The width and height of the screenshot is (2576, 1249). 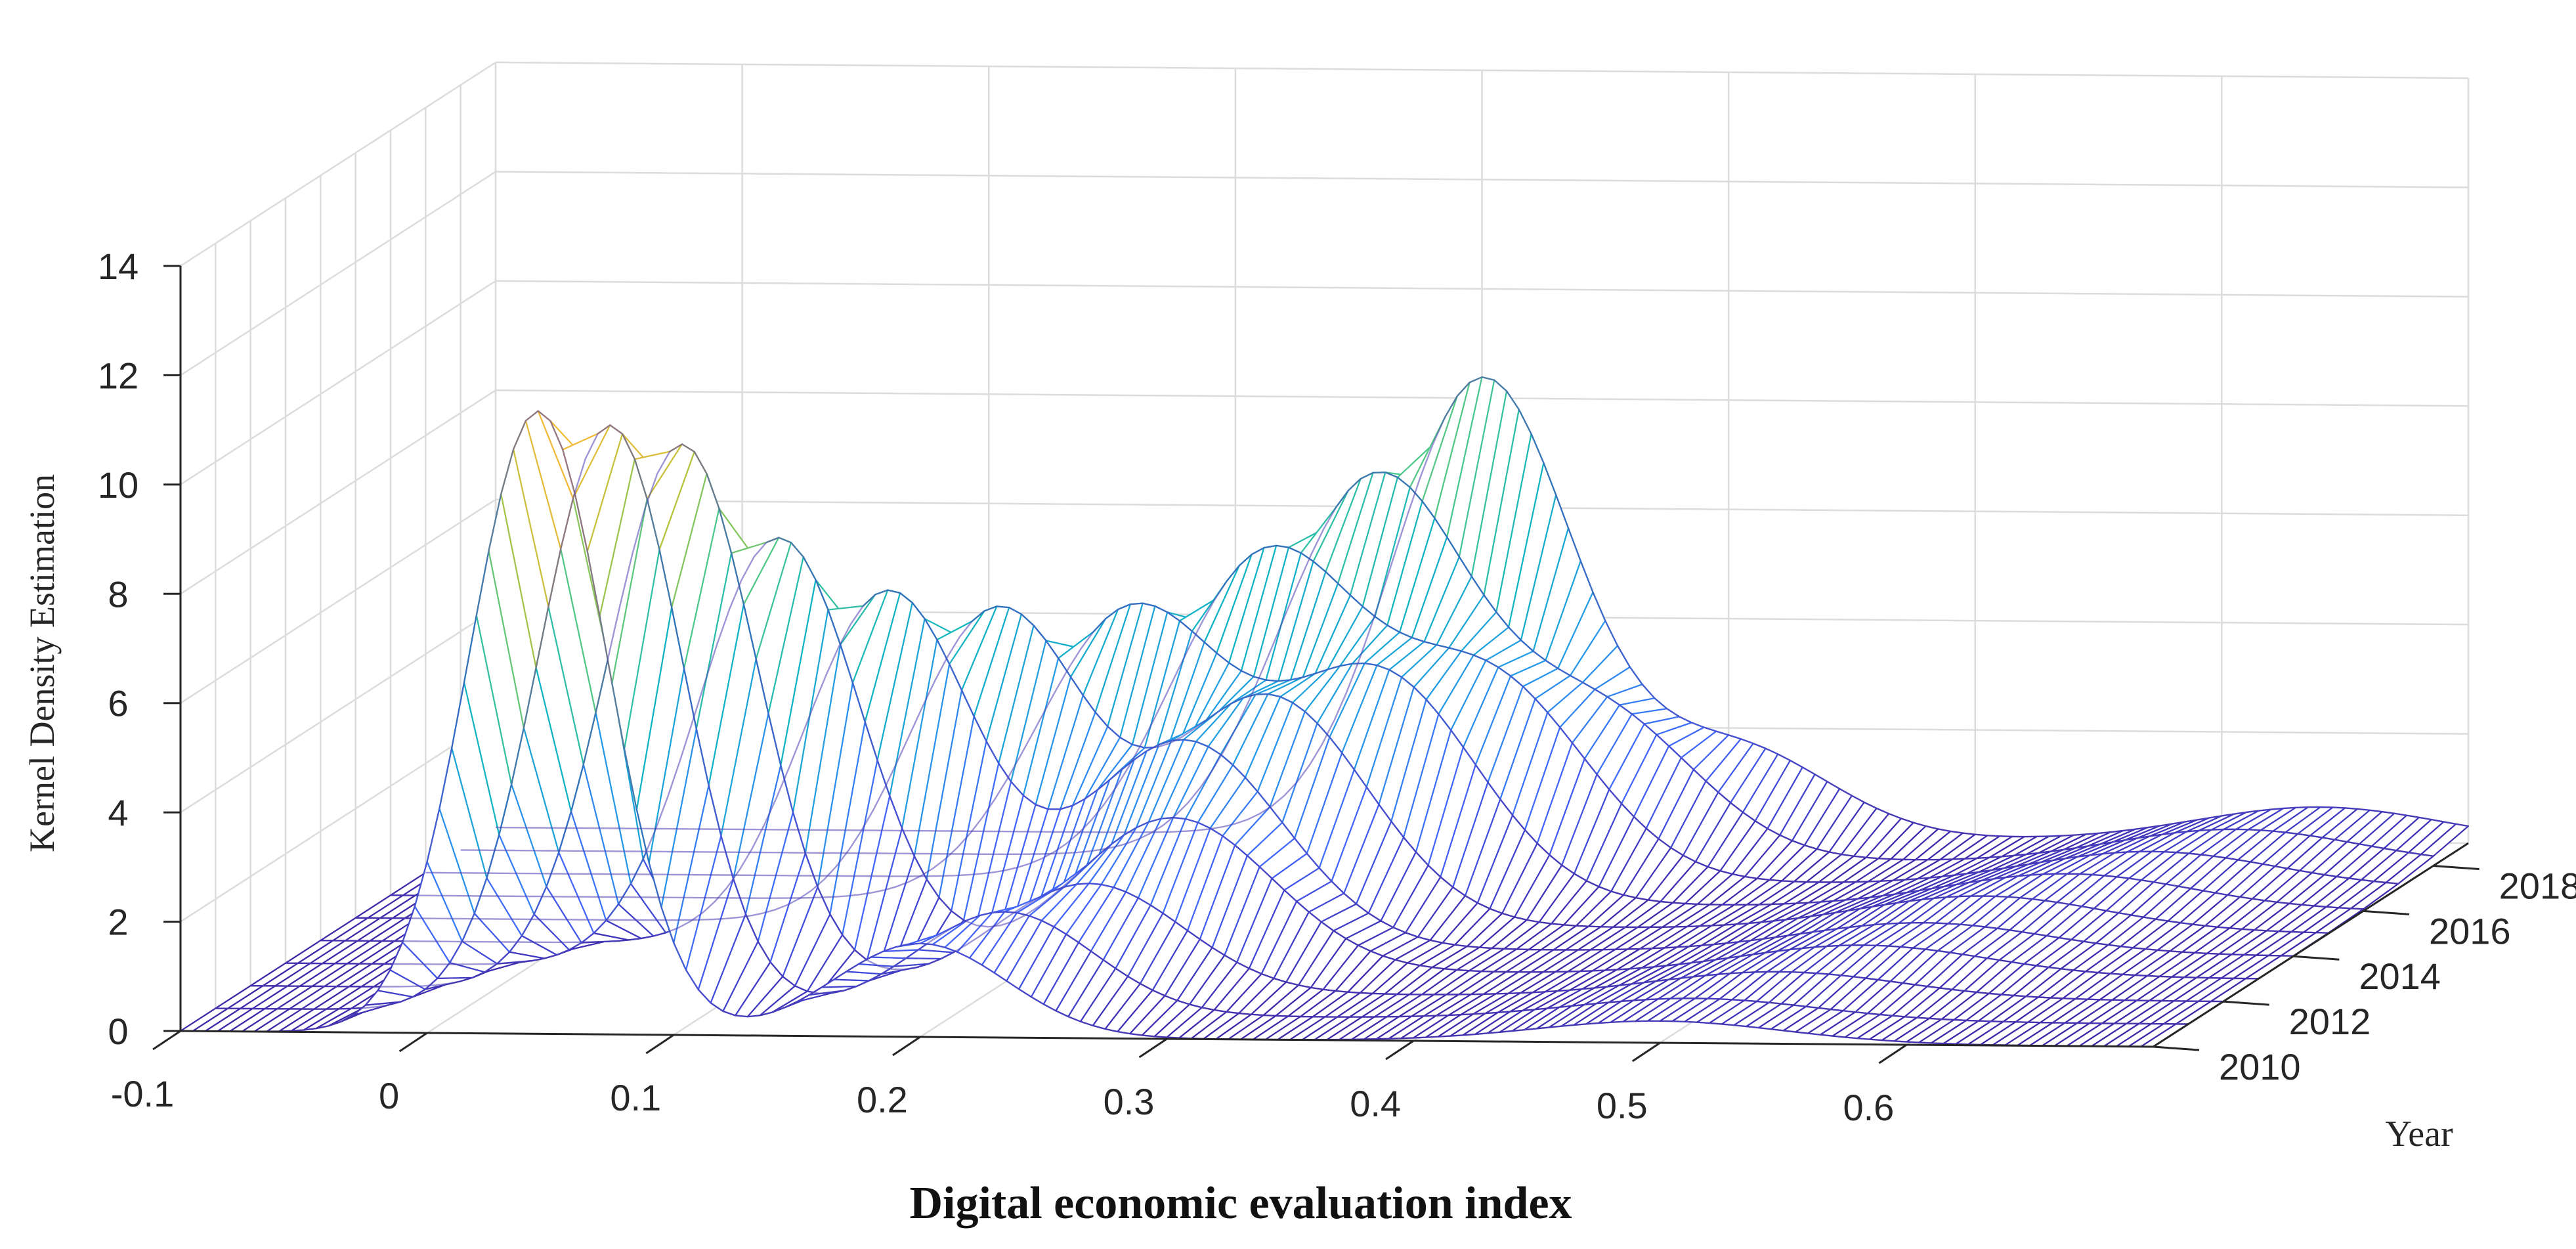 I want to click on z-tick-label: 10, so click(x=119, y=485).